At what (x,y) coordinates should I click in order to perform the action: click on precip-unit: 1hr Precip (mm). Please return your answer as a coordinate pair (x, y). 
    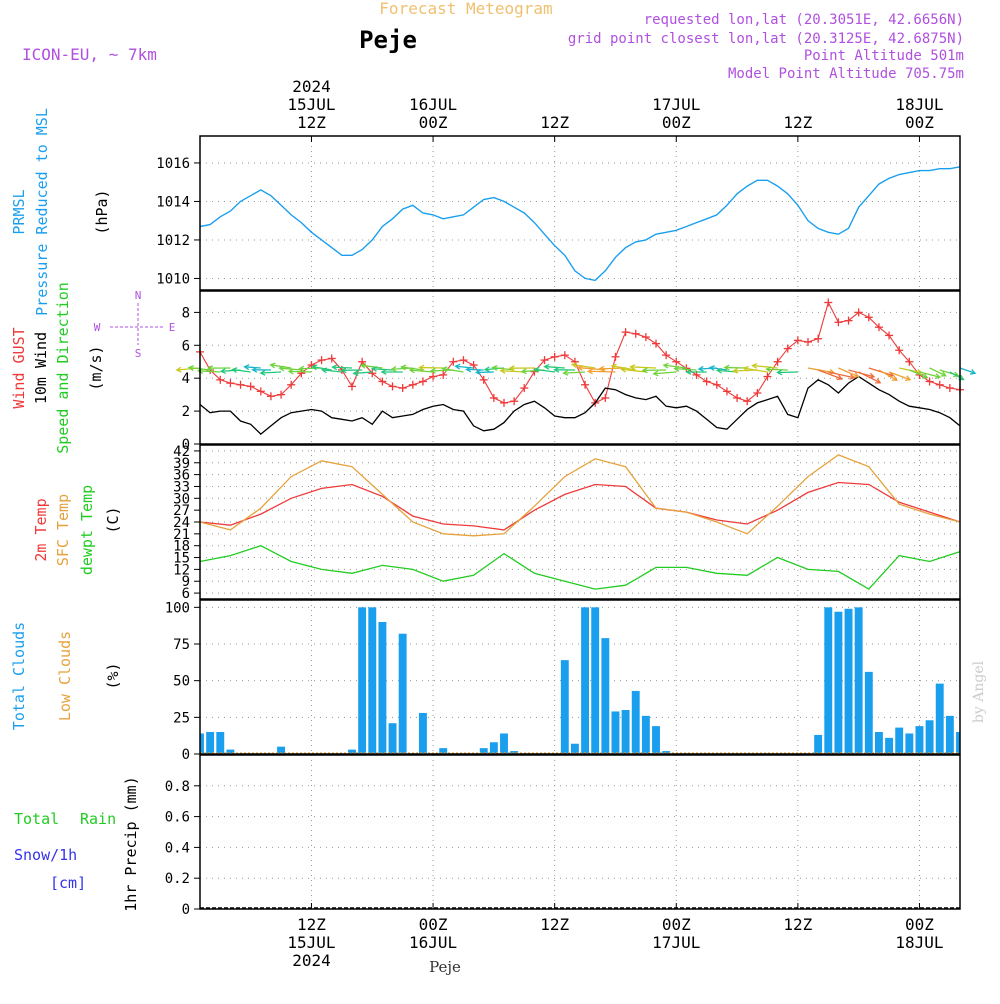
    Looking at the image, I should click on (131, 843).